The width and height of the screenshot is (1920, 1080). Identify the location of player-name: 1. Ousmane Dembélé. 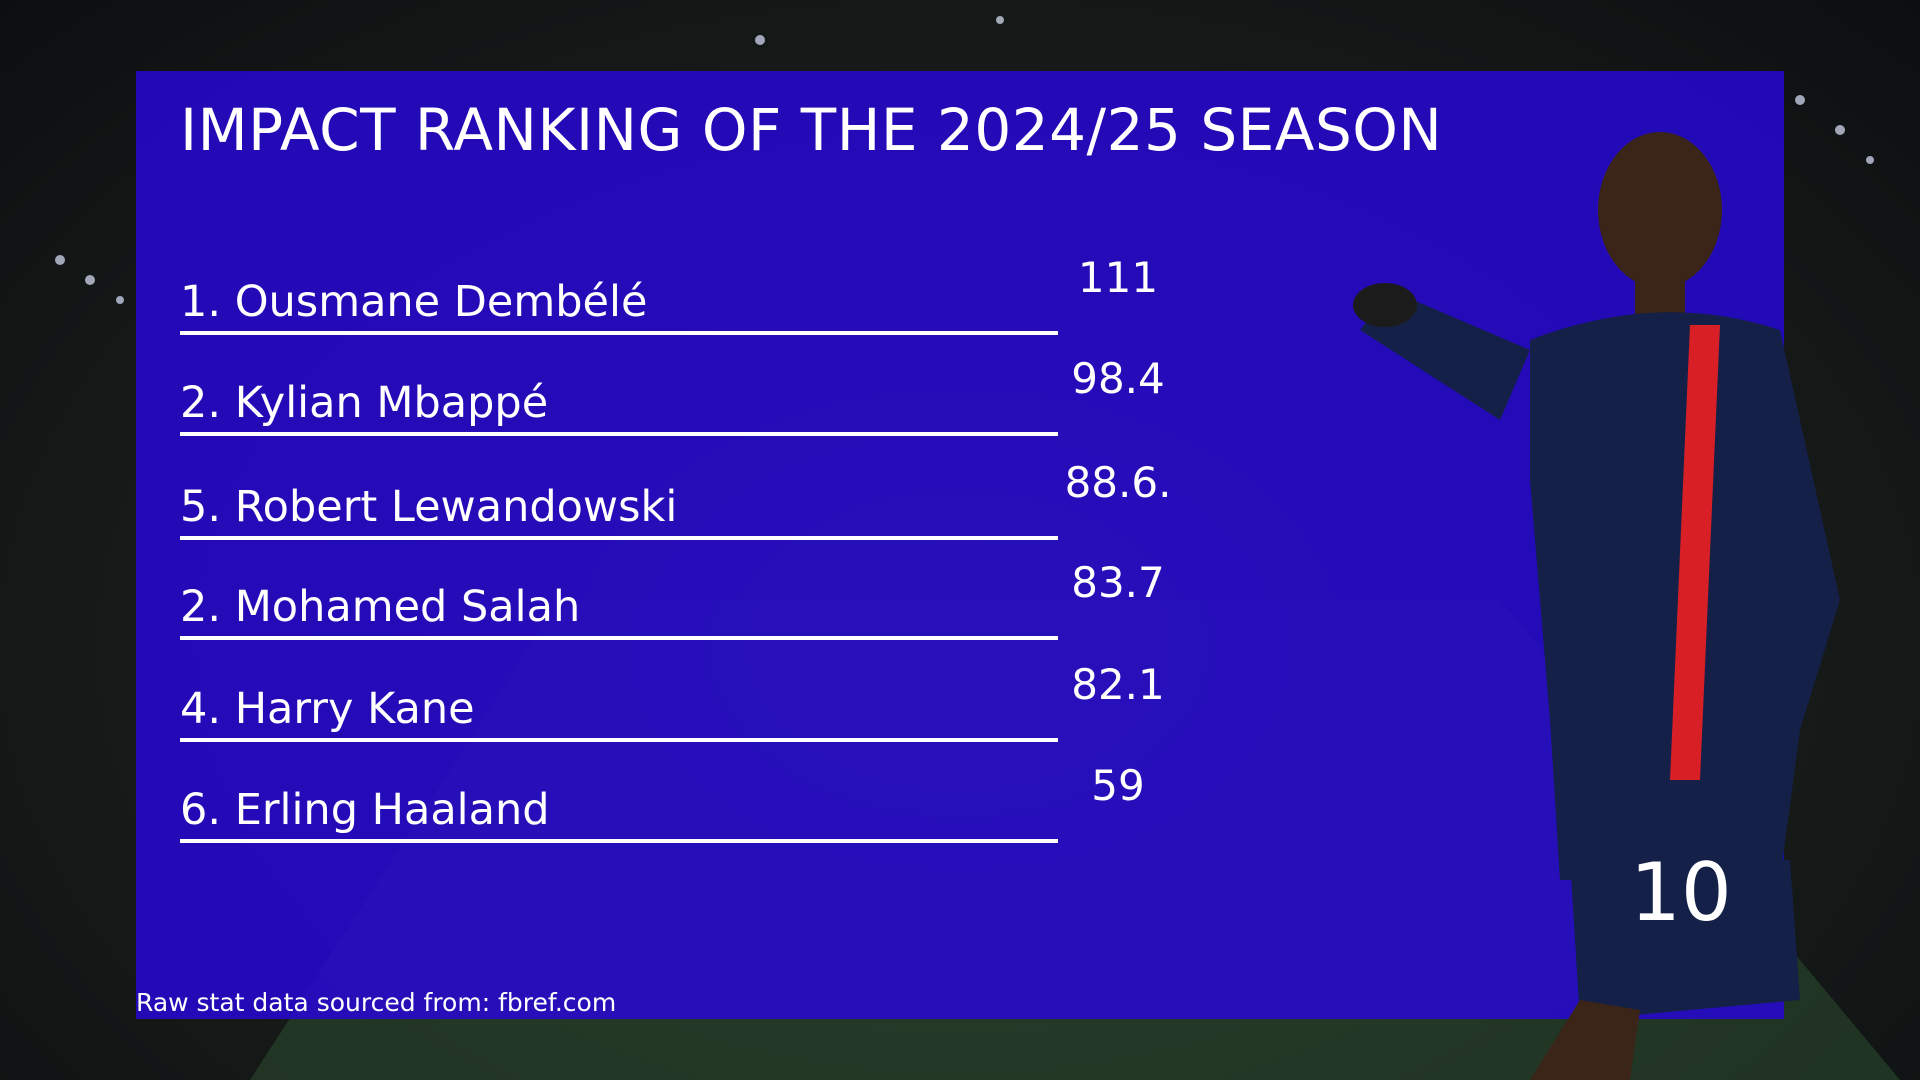
(414, 302).